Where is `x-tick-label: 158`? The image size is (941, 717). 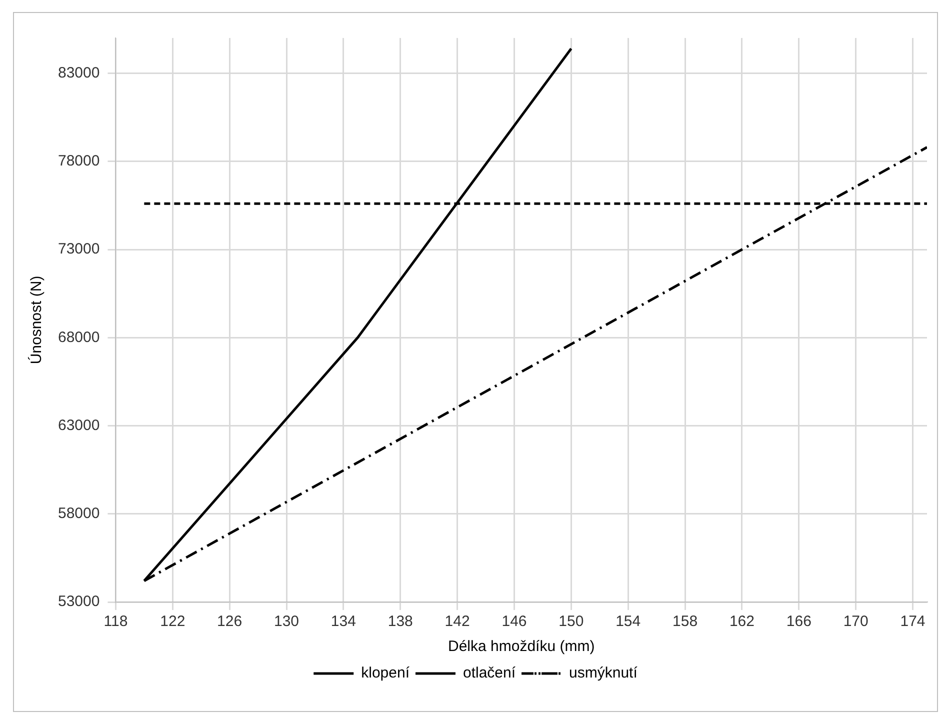 x-tick-label: 158 is located at coordinates (685, 621).